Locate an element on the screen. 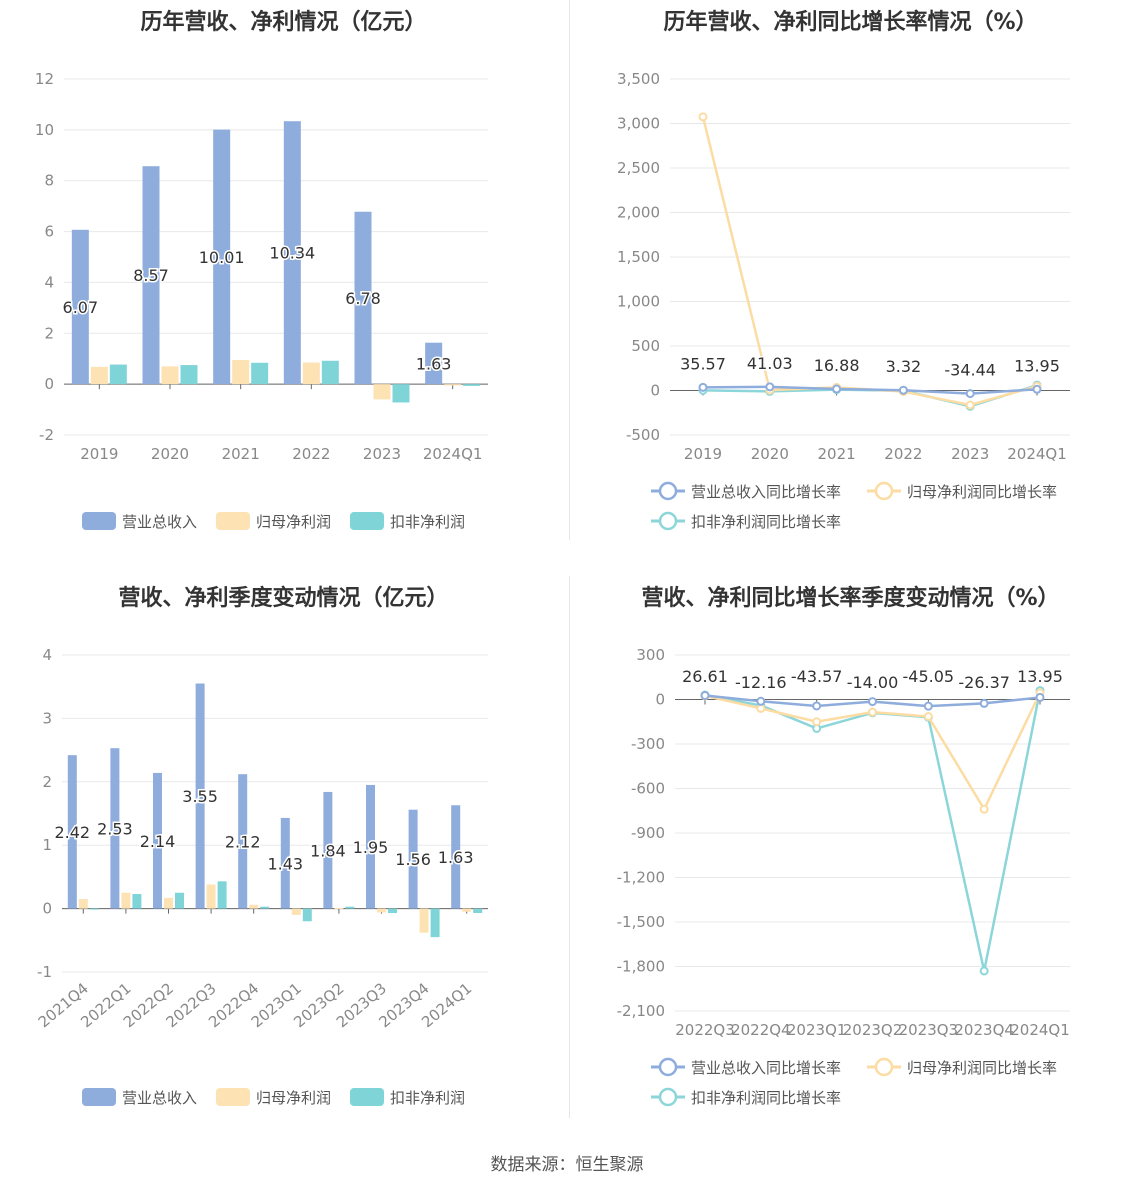 This screenshot has width=1134, height=1188. quarterly-bar-data-label: 1.43 is located at coordinates (285, 863).